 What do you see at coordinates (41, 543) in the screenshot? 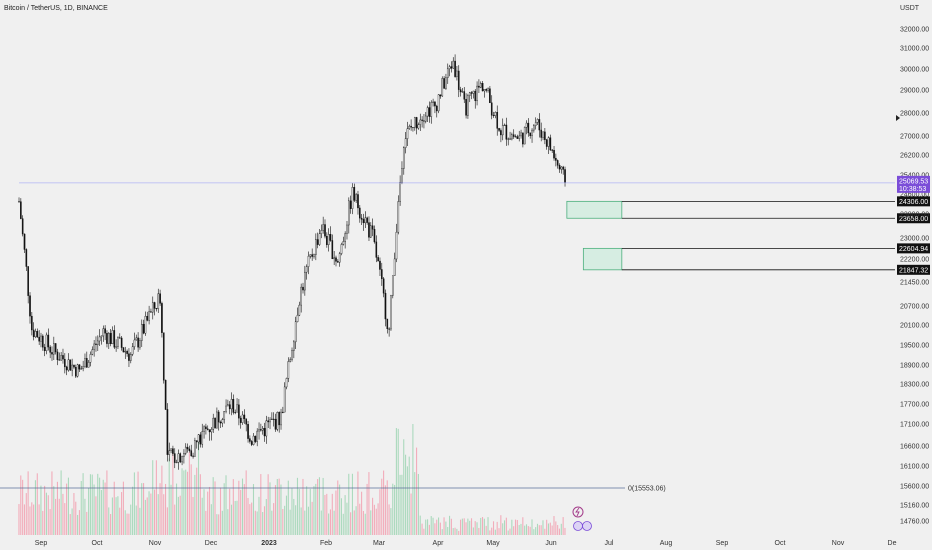
I see `time-tick-label: Sep` at bounding box center [41, 543].